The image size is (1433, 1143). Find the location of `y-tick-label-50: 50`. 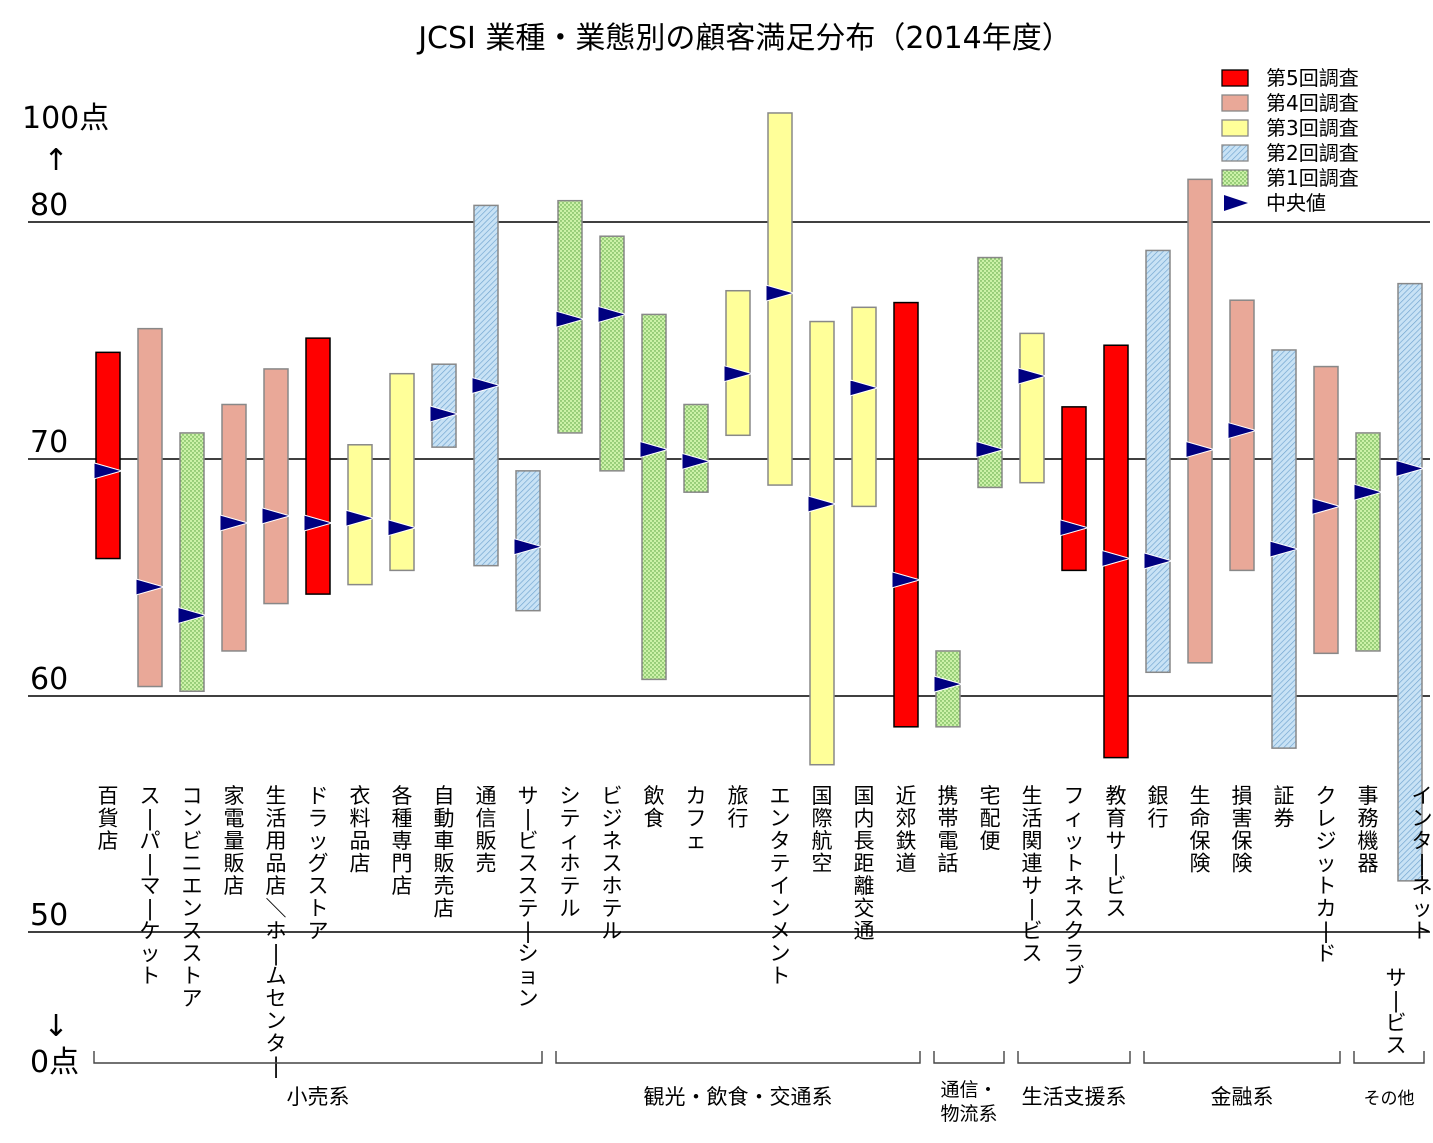

y-tick-label-50: 50 is located at coordinates (49, 915).